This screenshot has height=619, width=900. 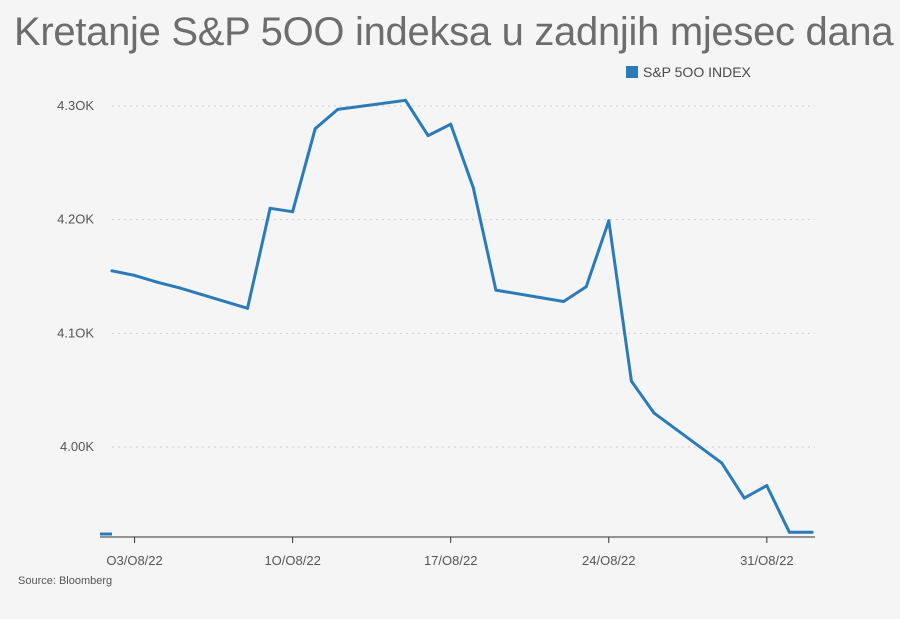 What do you see at coordinates (451, 560) in the screenshot?
I see `x-tick-label: 17/O8/22` at bounding box center [451, 560].